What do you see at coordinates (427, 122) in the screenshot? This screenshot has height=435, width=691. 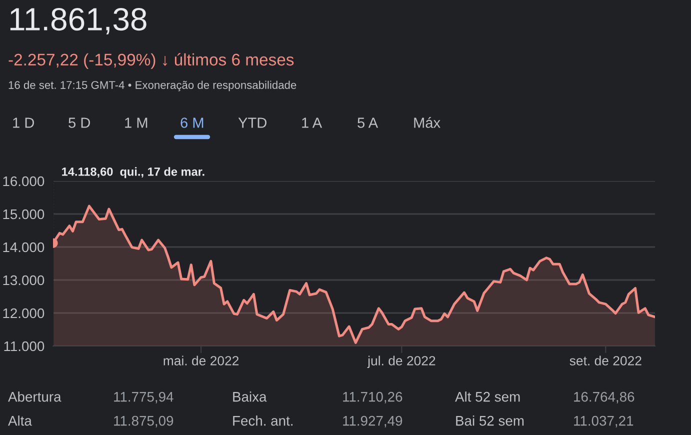 I see `text: Máx` at bounding box center [427, 122].